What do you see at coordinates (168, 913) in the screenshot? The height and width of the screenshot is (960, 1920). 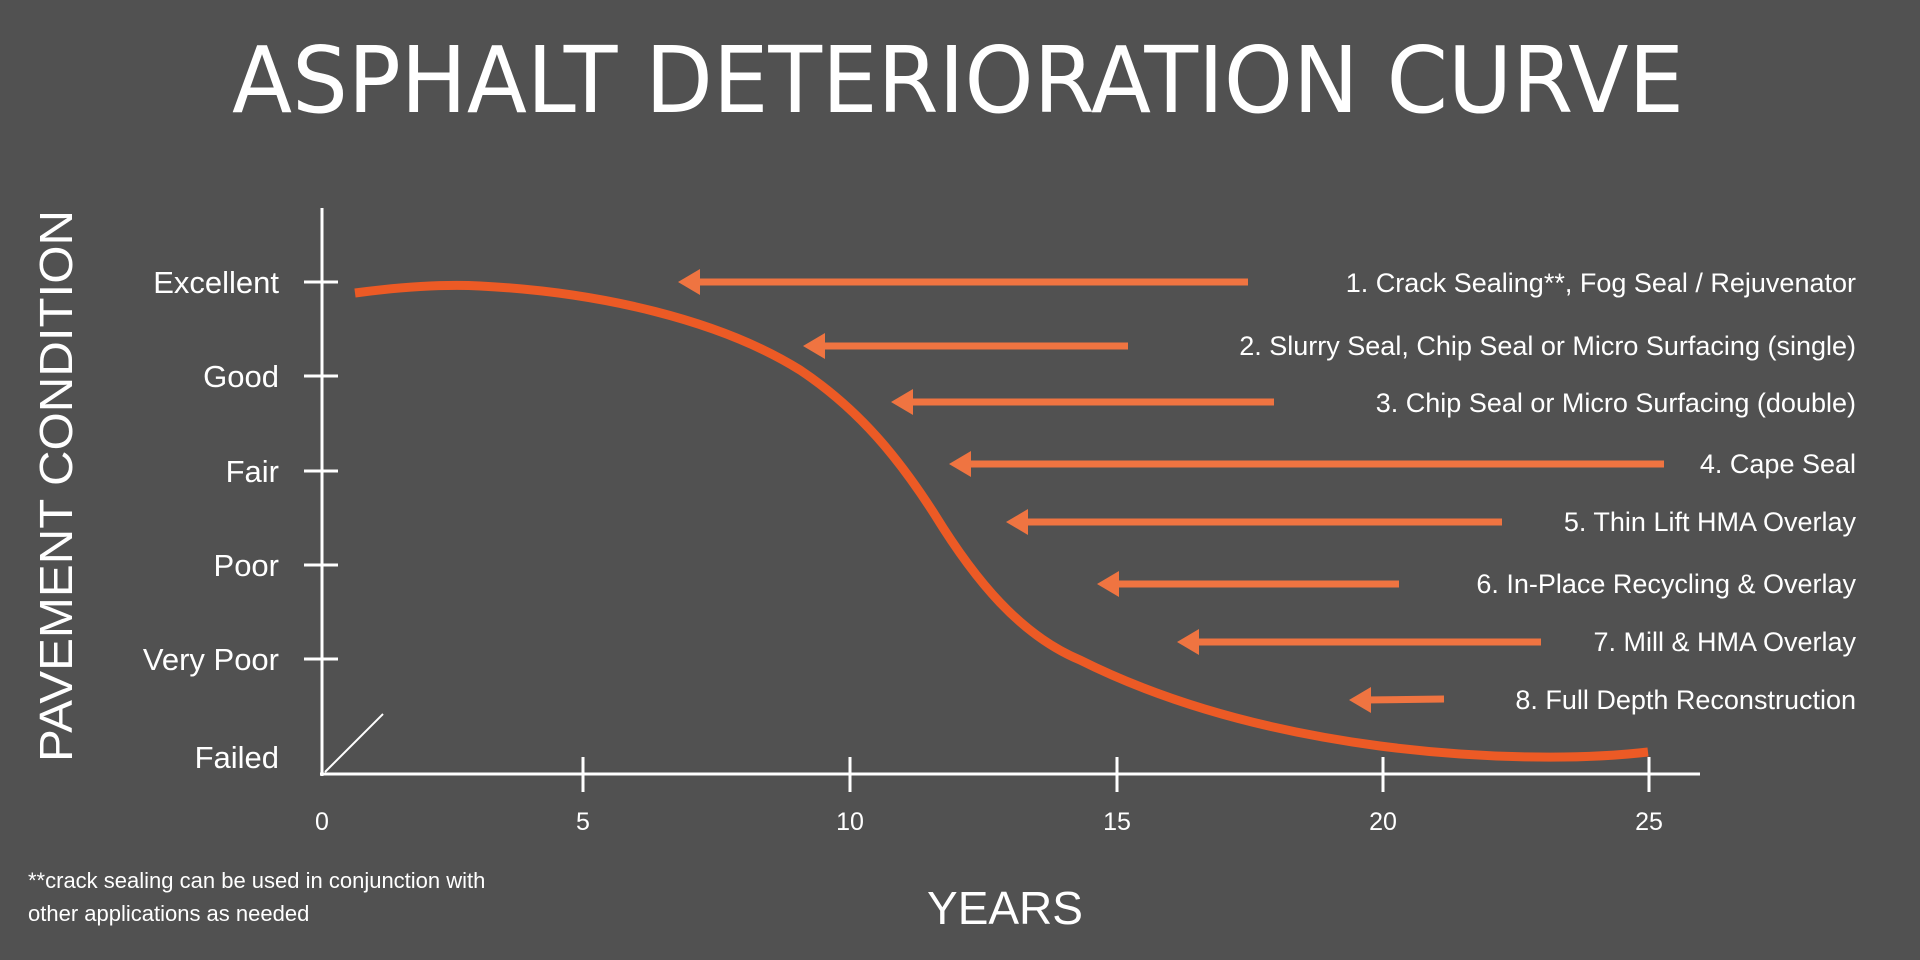 I see `footnote-line-2: other applications as needed` at bounding box center [168, 913].